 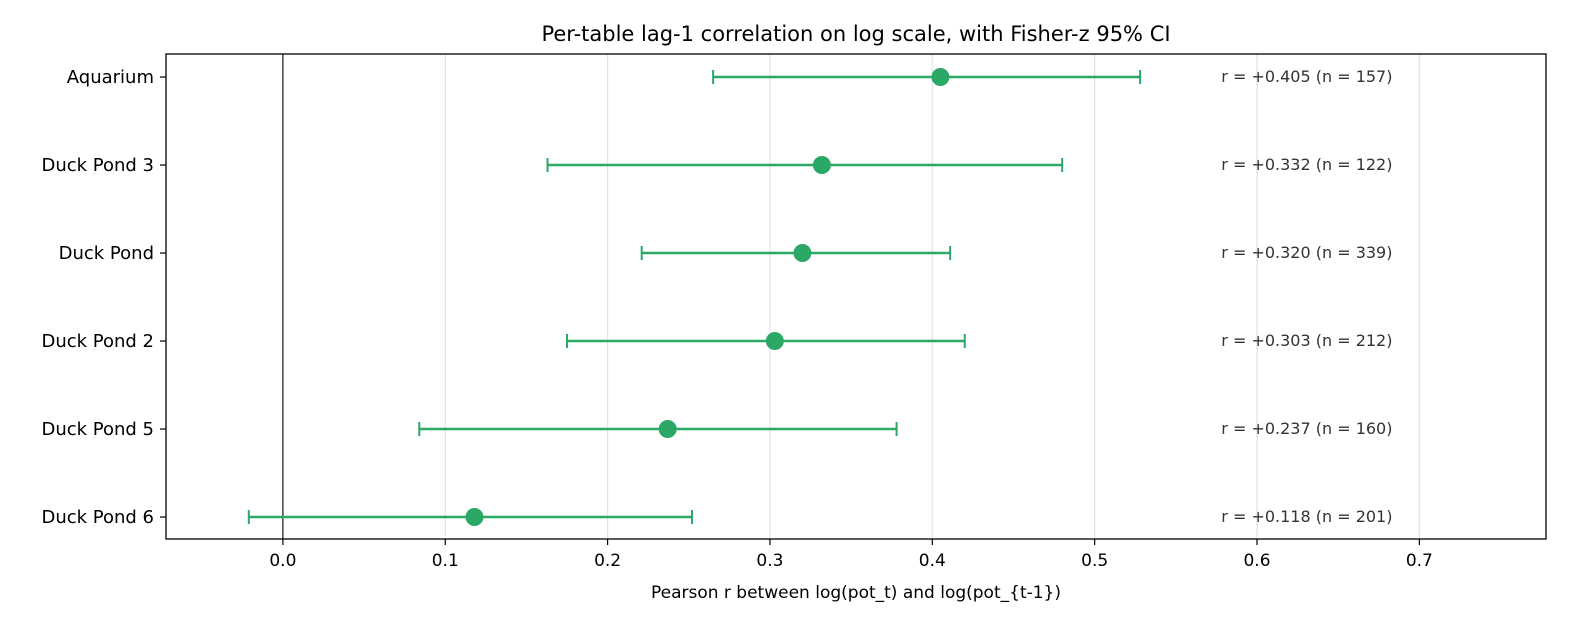 What do you see at coordinates (1306, 516) in the screenshot?
I see `point-annotation: r = +0.118 (n = 201)` at bounding box center [1306, 516].